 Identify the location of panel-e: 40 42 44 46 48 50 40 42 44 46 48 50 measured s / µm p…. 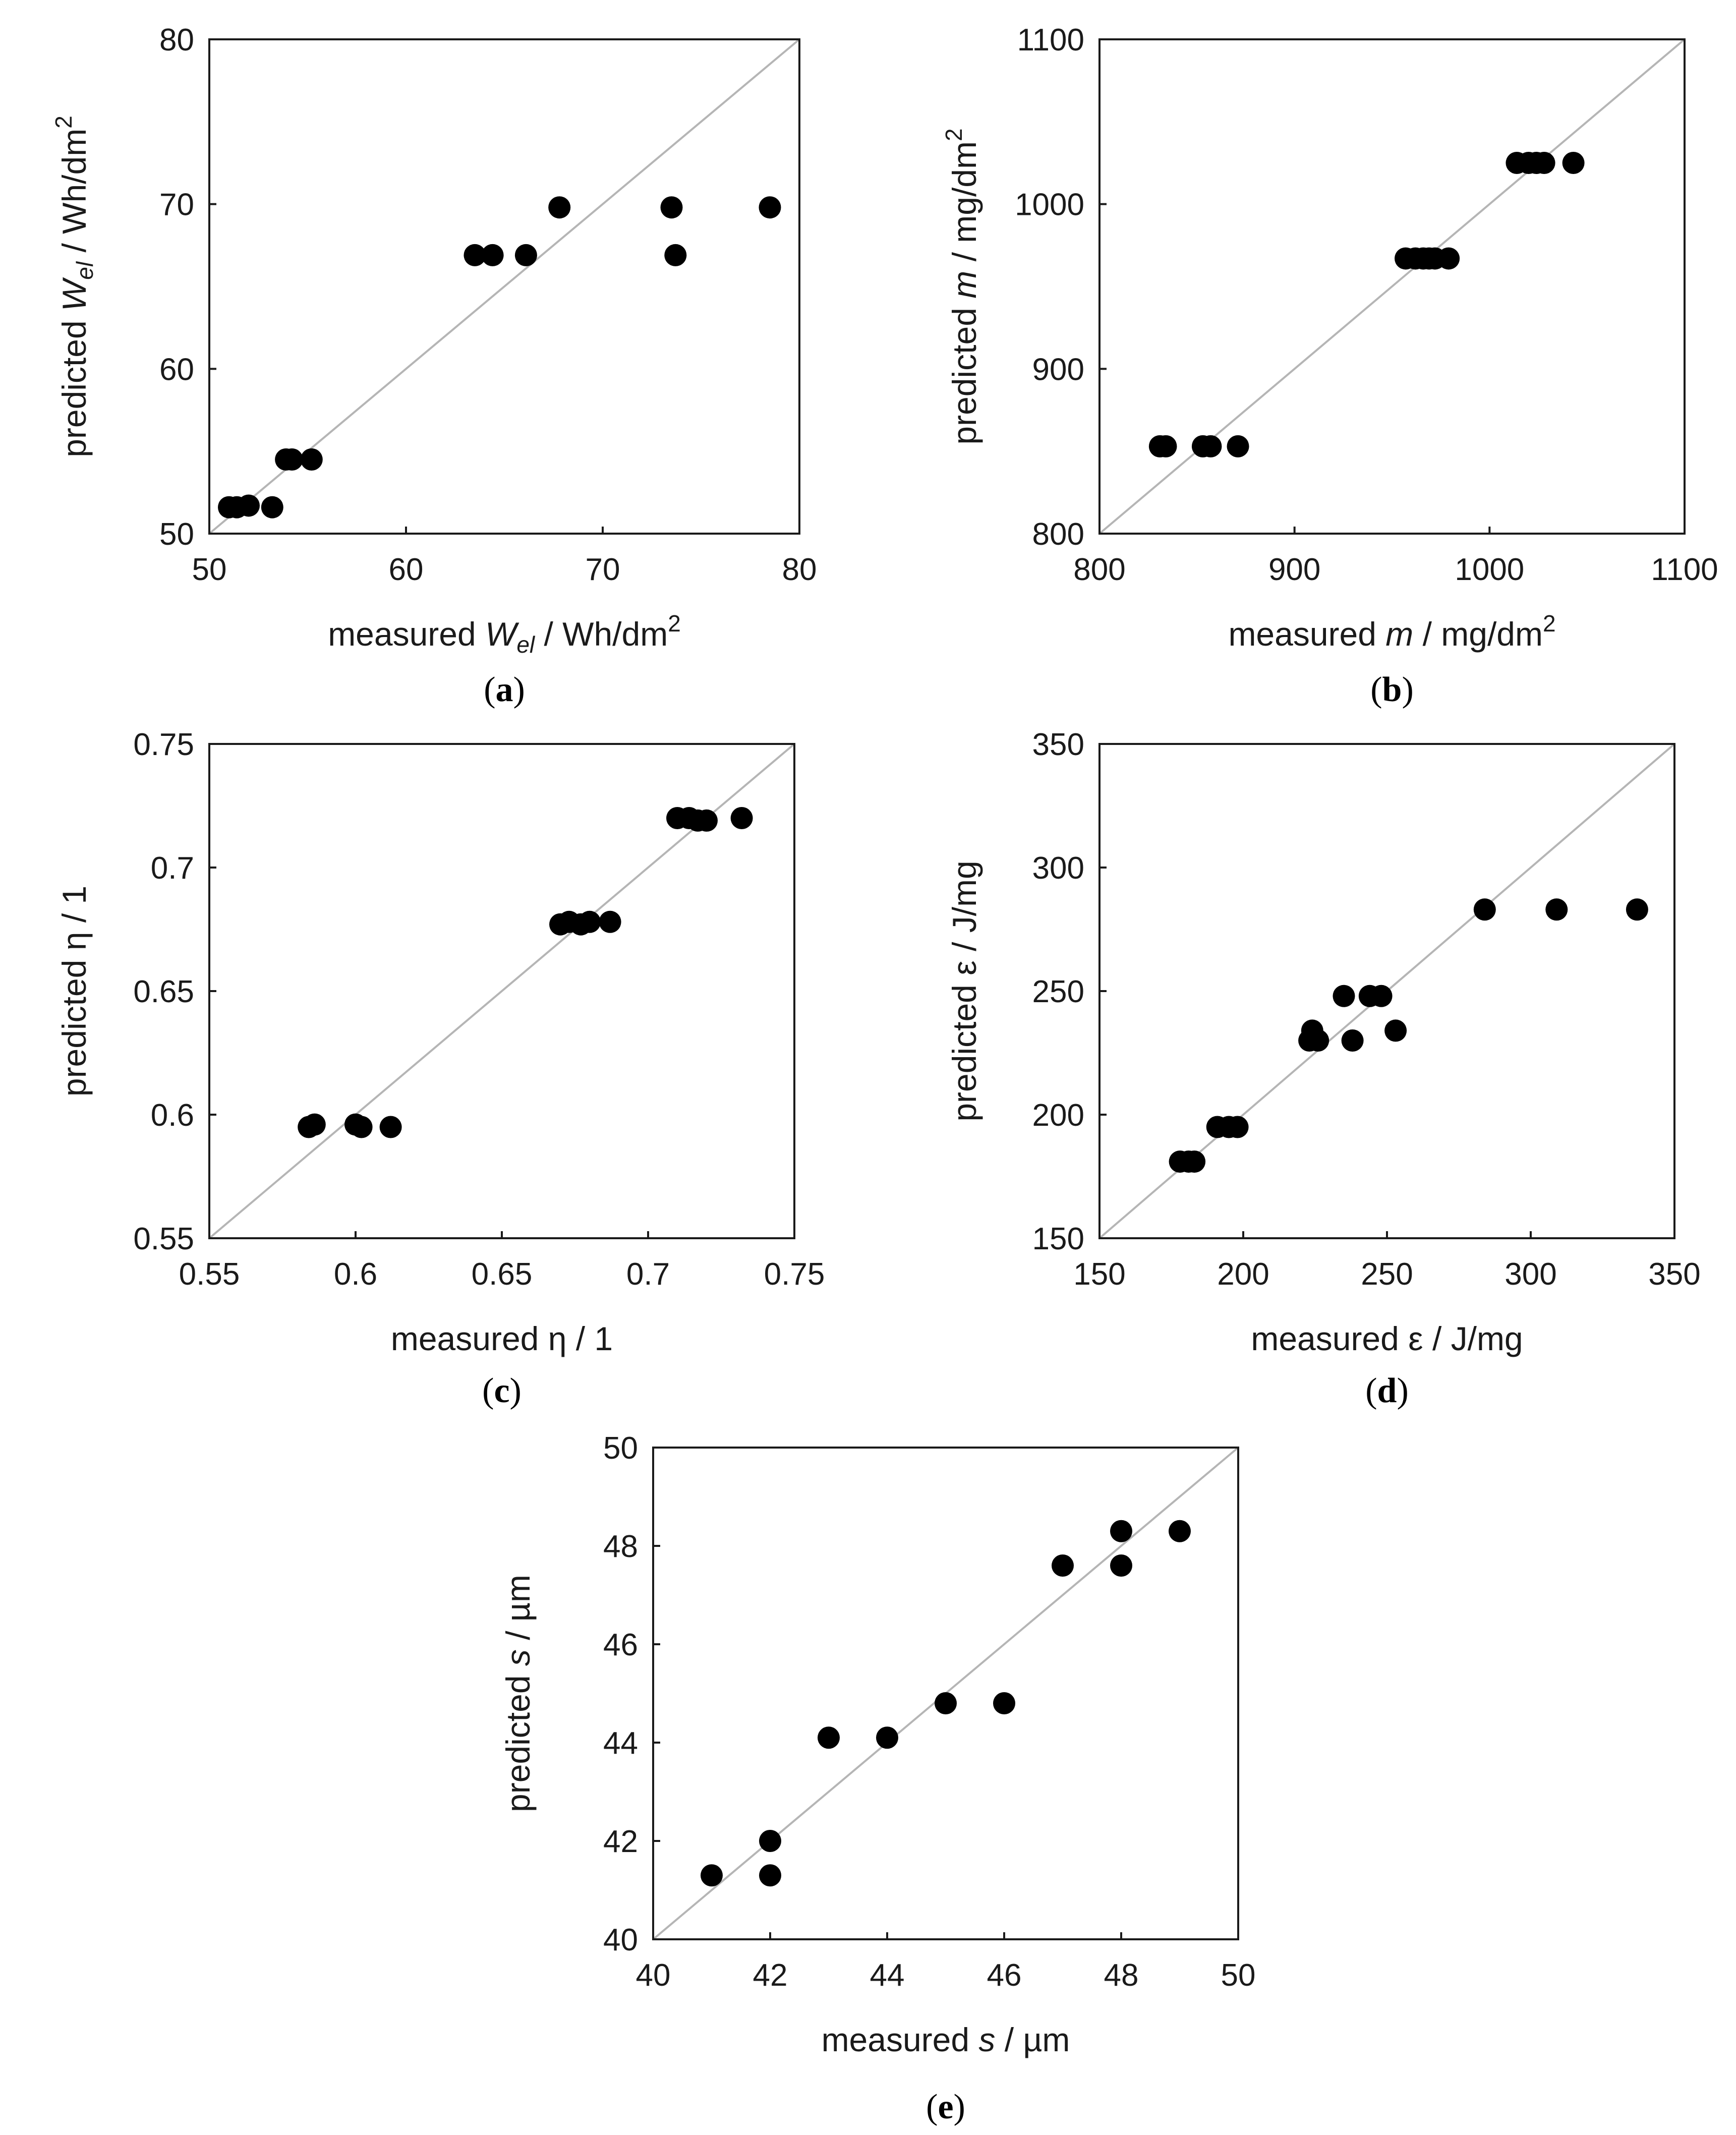
(877, 1778).